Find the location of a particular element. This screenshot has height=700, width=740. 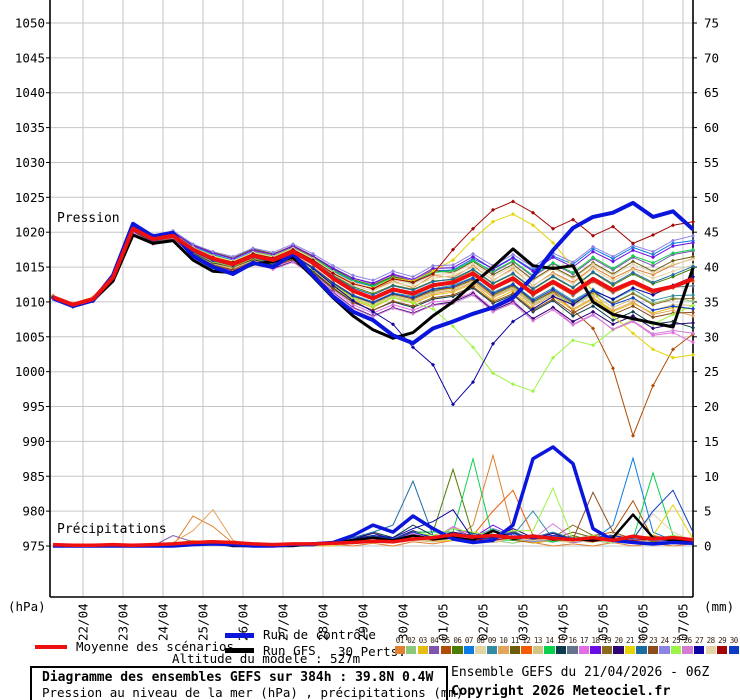

pert-legend-item-14: 14 is located at coordinates (550, 646).